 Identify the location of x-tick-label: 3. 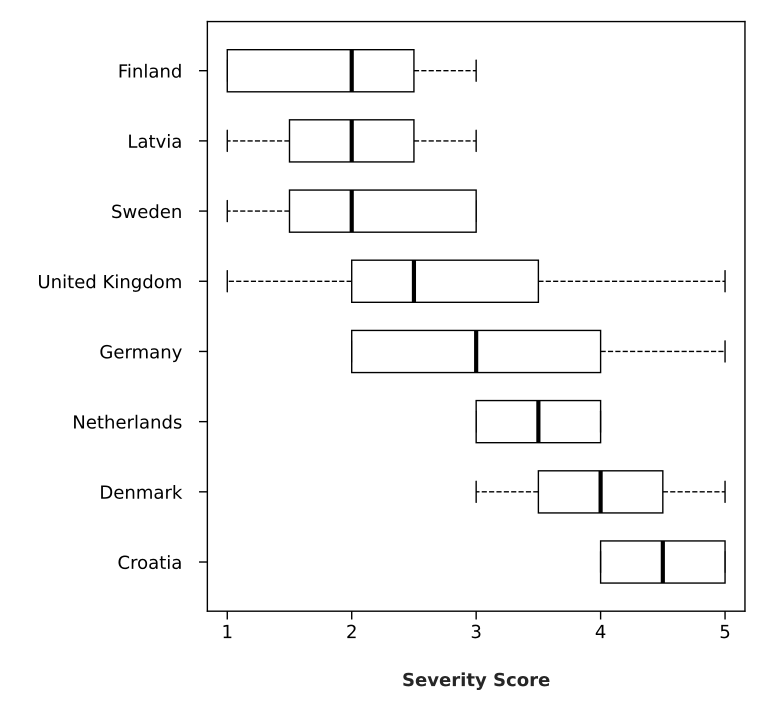
(476, 631).